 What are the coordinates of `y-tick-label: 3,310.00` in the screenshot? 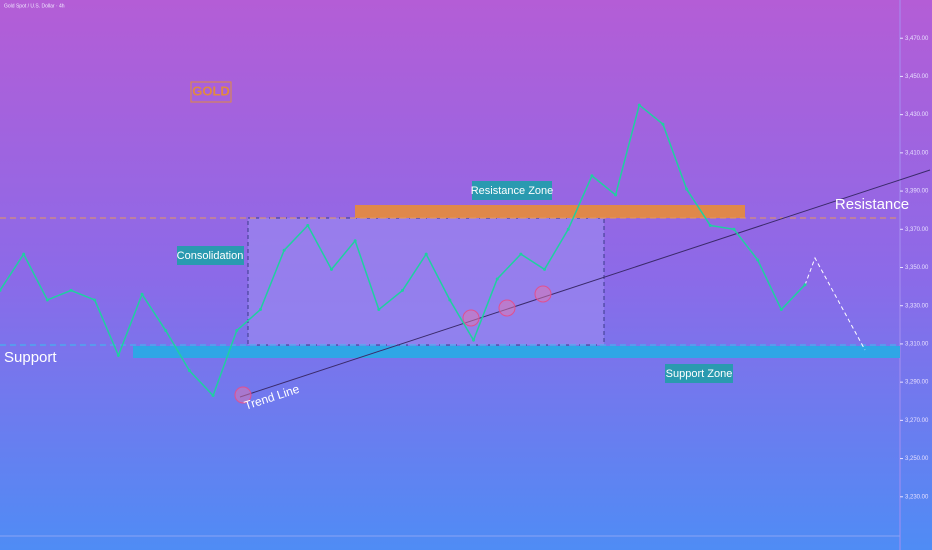 It's located at (917, 345).